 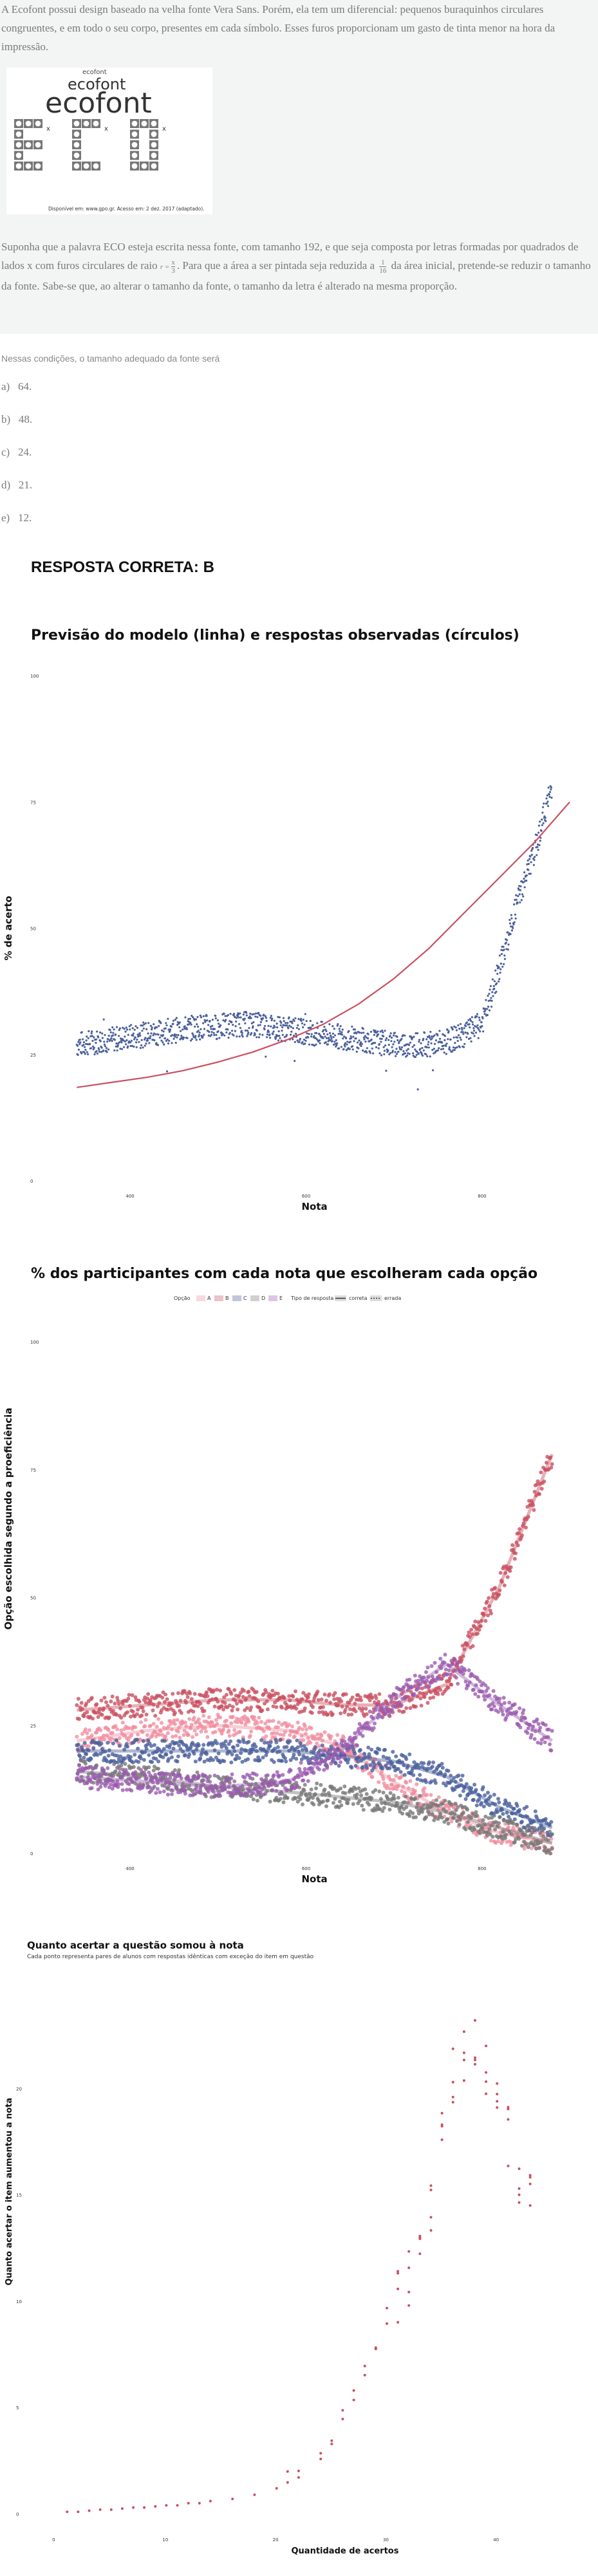 I want to click on letter-hole-E, so click(x=38, y=166).